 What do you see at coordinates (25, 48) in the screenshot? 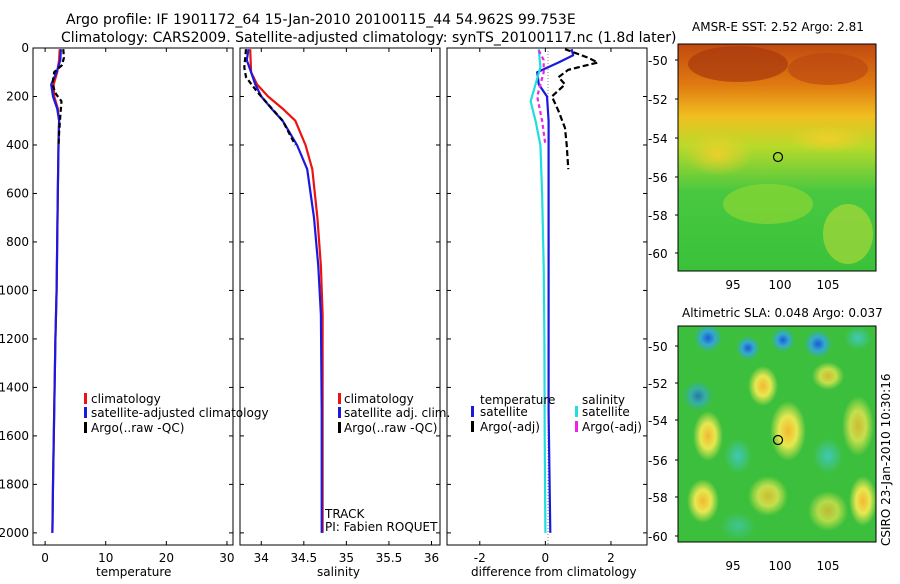
I see `y-tick-label: 0` at bounding box center [25, 48].